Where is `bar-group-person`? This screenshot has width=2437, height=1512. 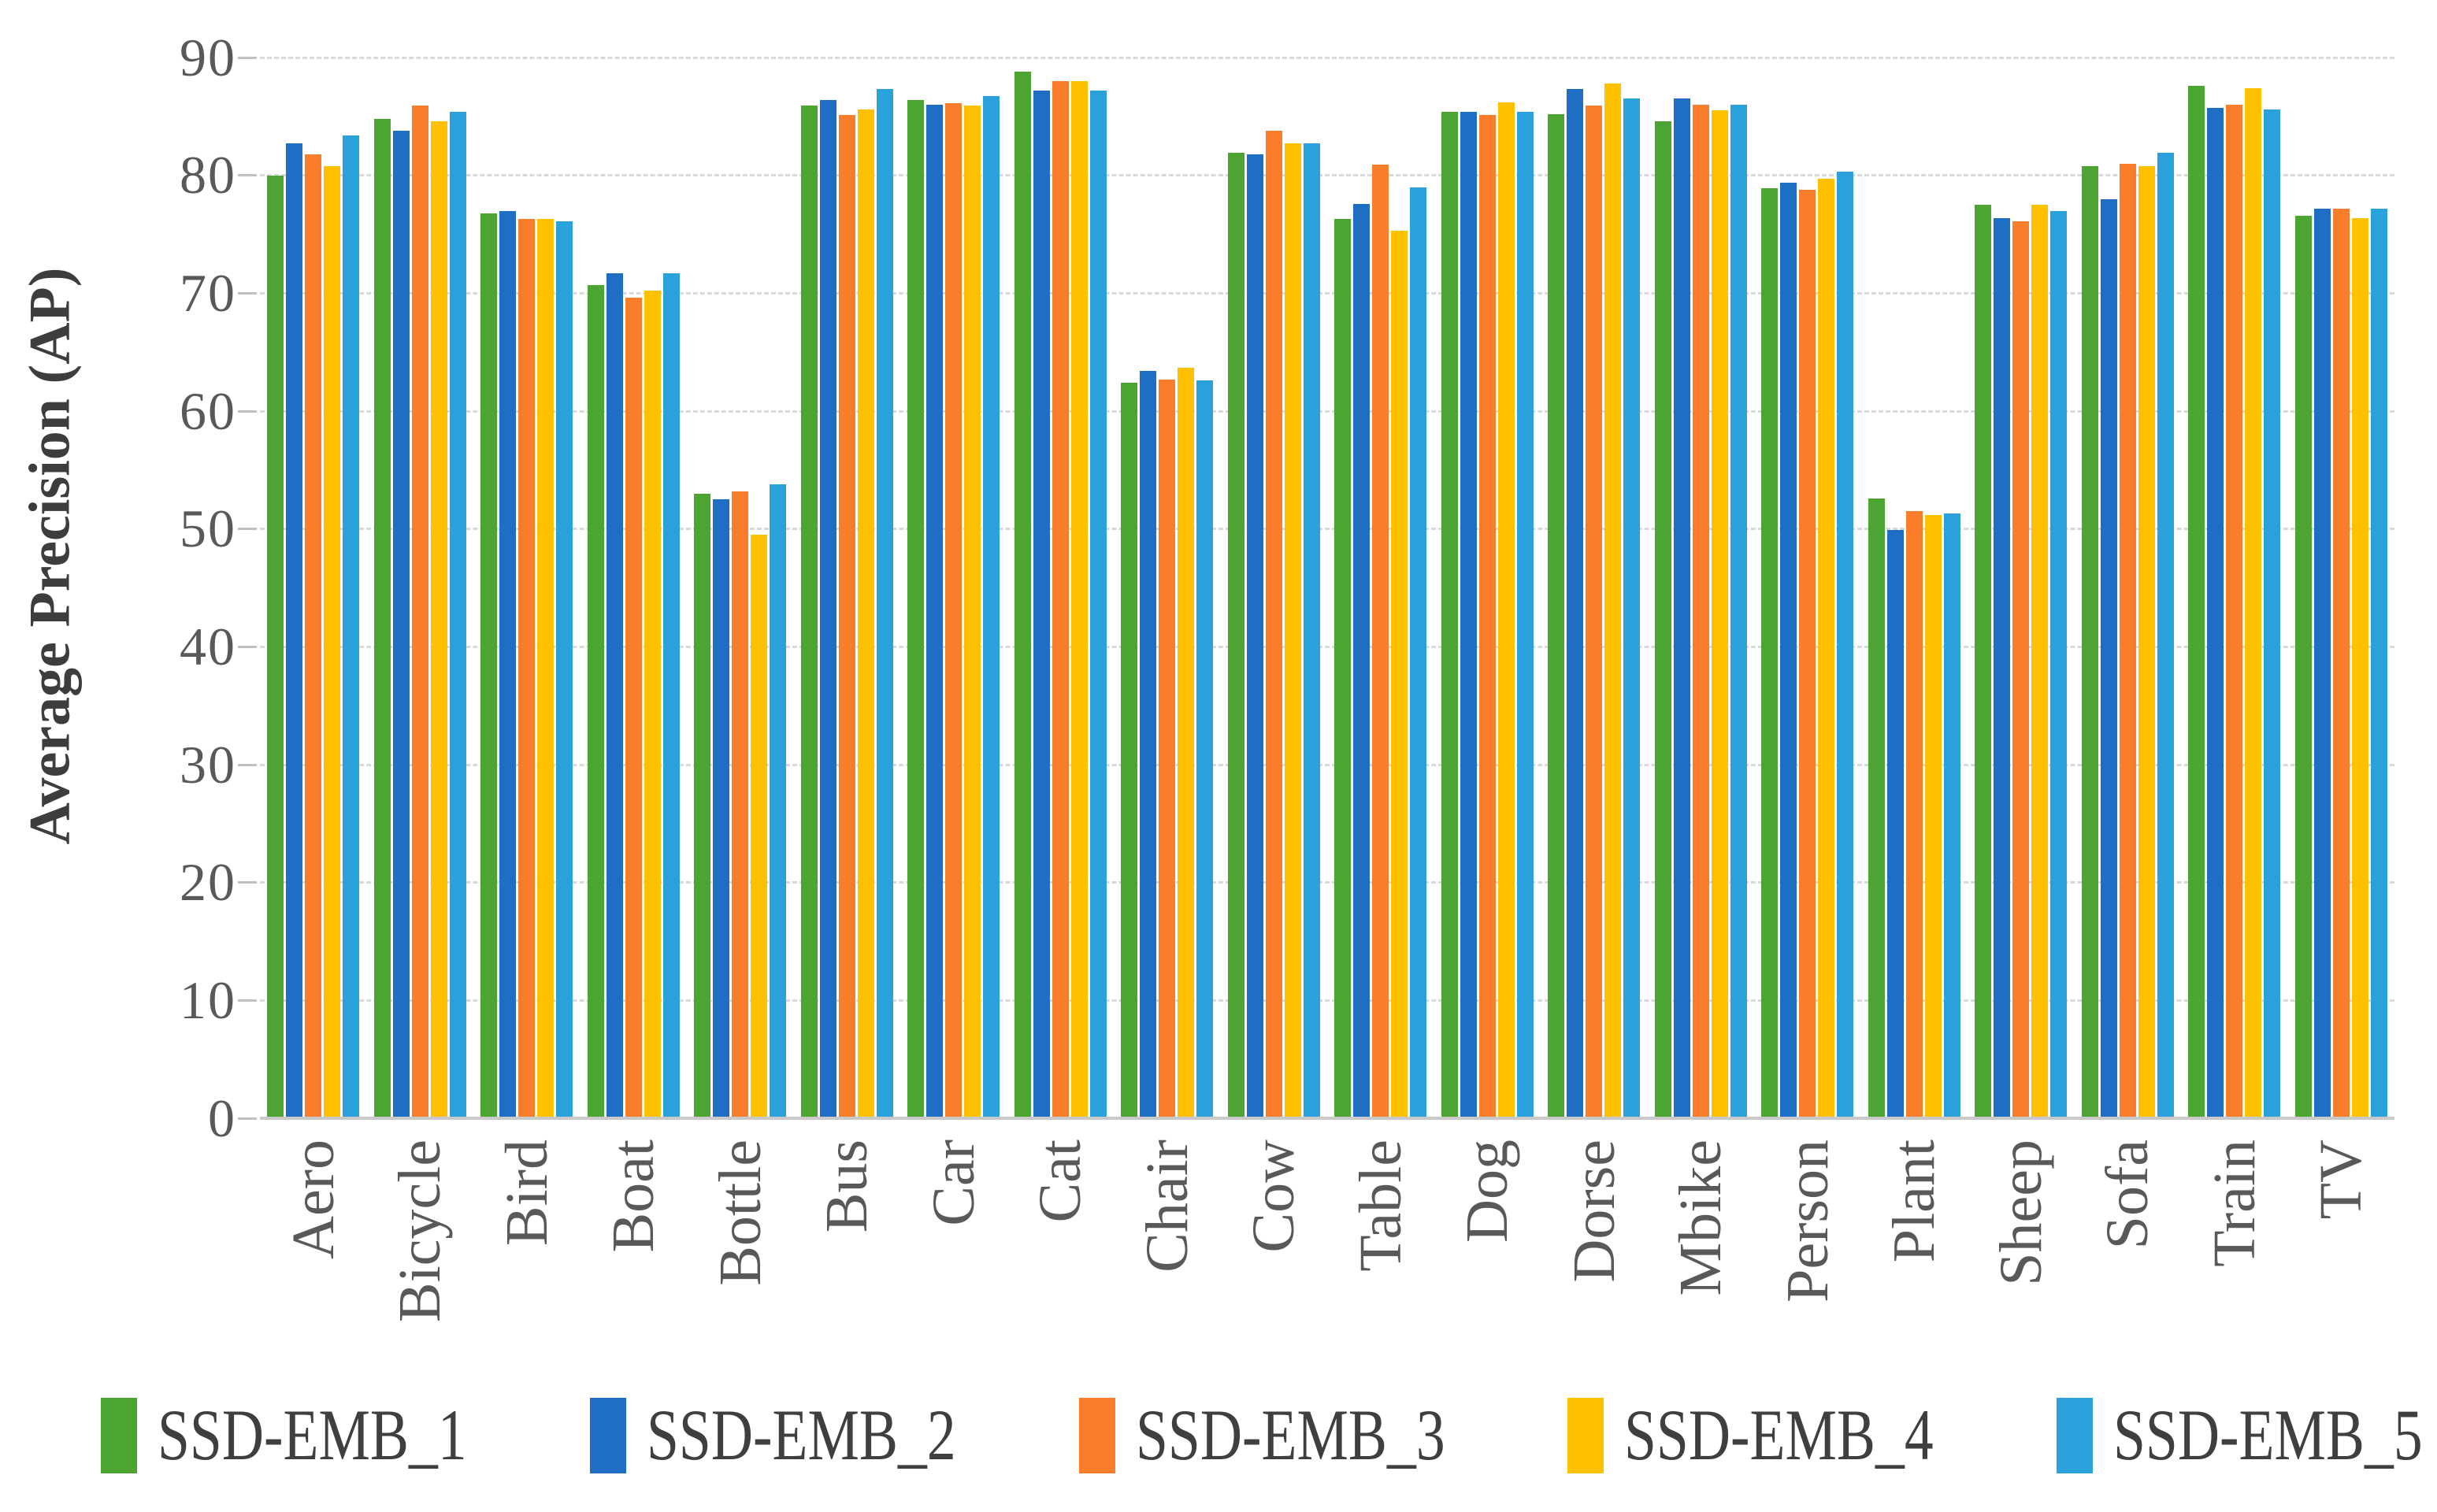 bar-group-person is located at coordinates (1807, 587).